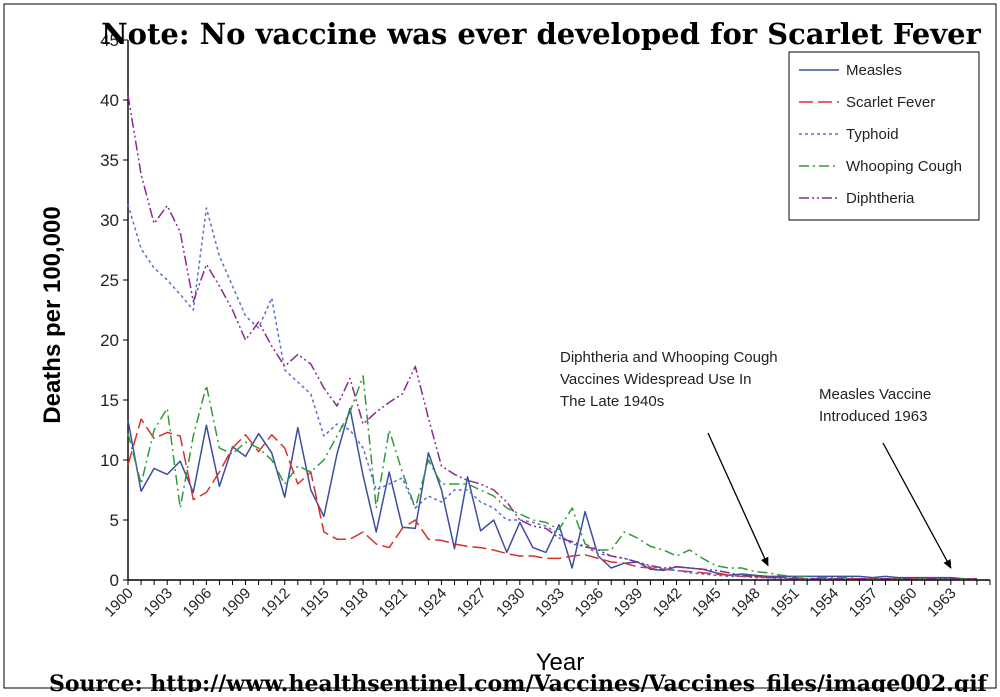 This screenshot has height=697, width=1000. What do you see at coordinates (114, 520) in the screenshot?
I see `y-tick-label: 5` at bounding box center [114, 520].